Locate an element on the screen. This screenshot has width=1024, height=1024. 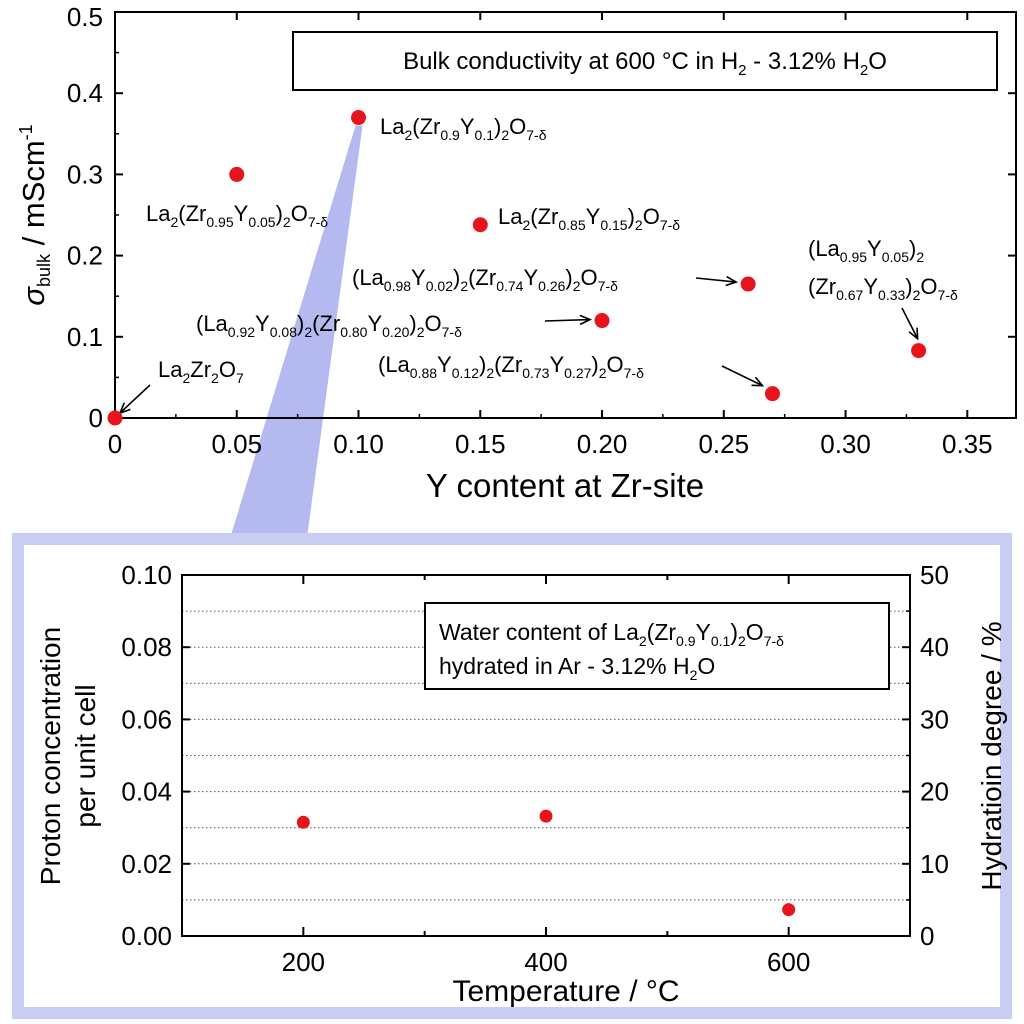
chart2-points is located at coordinates (546, 863).